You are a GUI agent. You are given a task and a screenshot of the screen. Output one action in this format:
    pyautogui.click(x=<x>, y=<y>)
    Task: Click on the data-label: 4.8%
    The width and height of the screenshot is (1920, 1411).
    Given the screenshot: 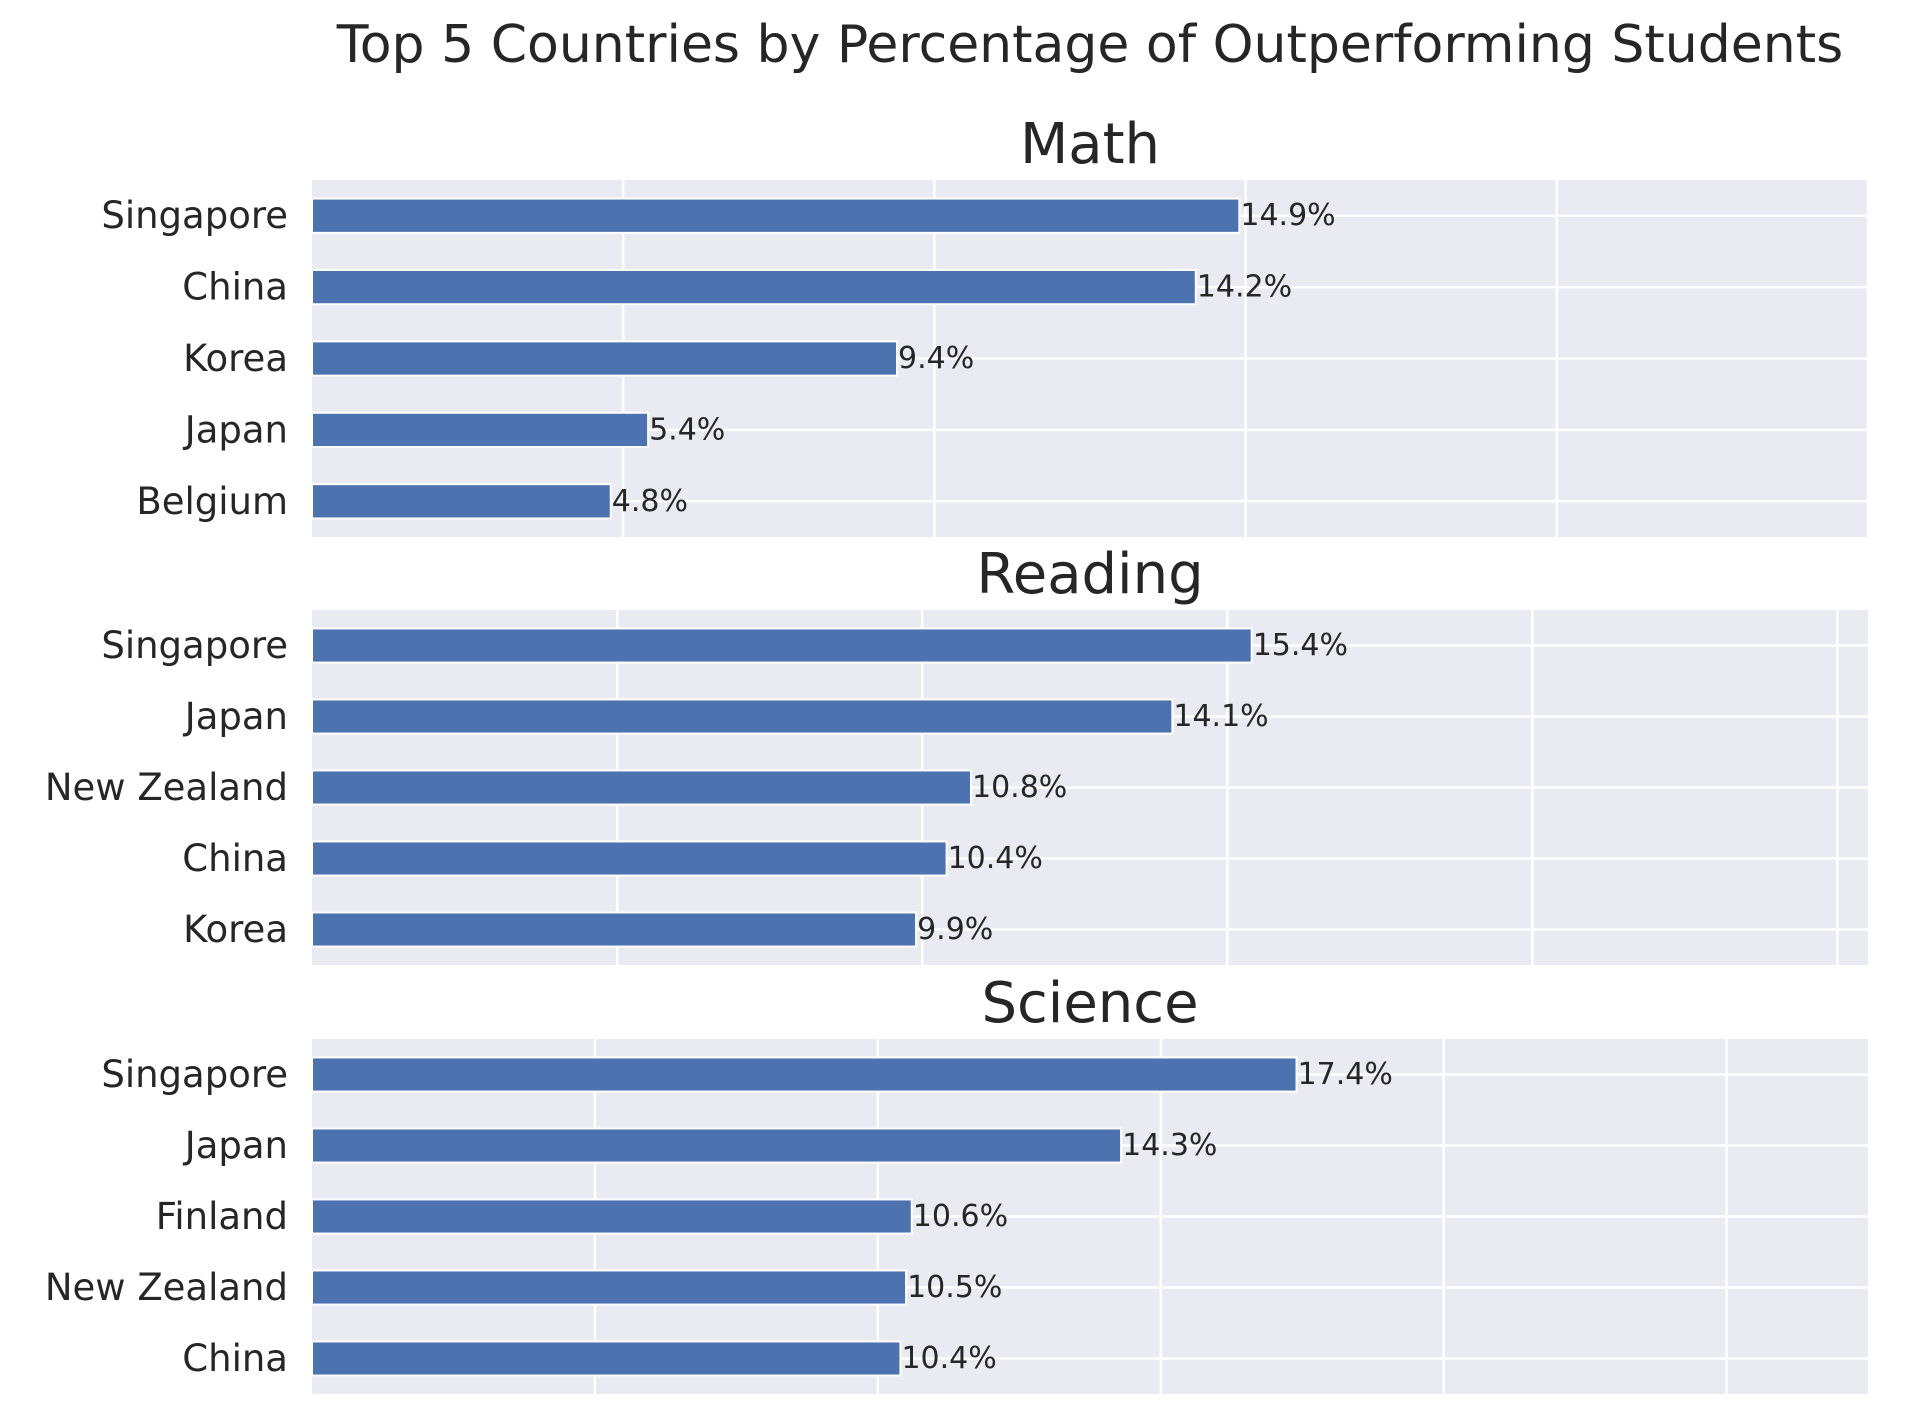 What is the action you would take?
    pyautogui.click(x=650, y=501)
    